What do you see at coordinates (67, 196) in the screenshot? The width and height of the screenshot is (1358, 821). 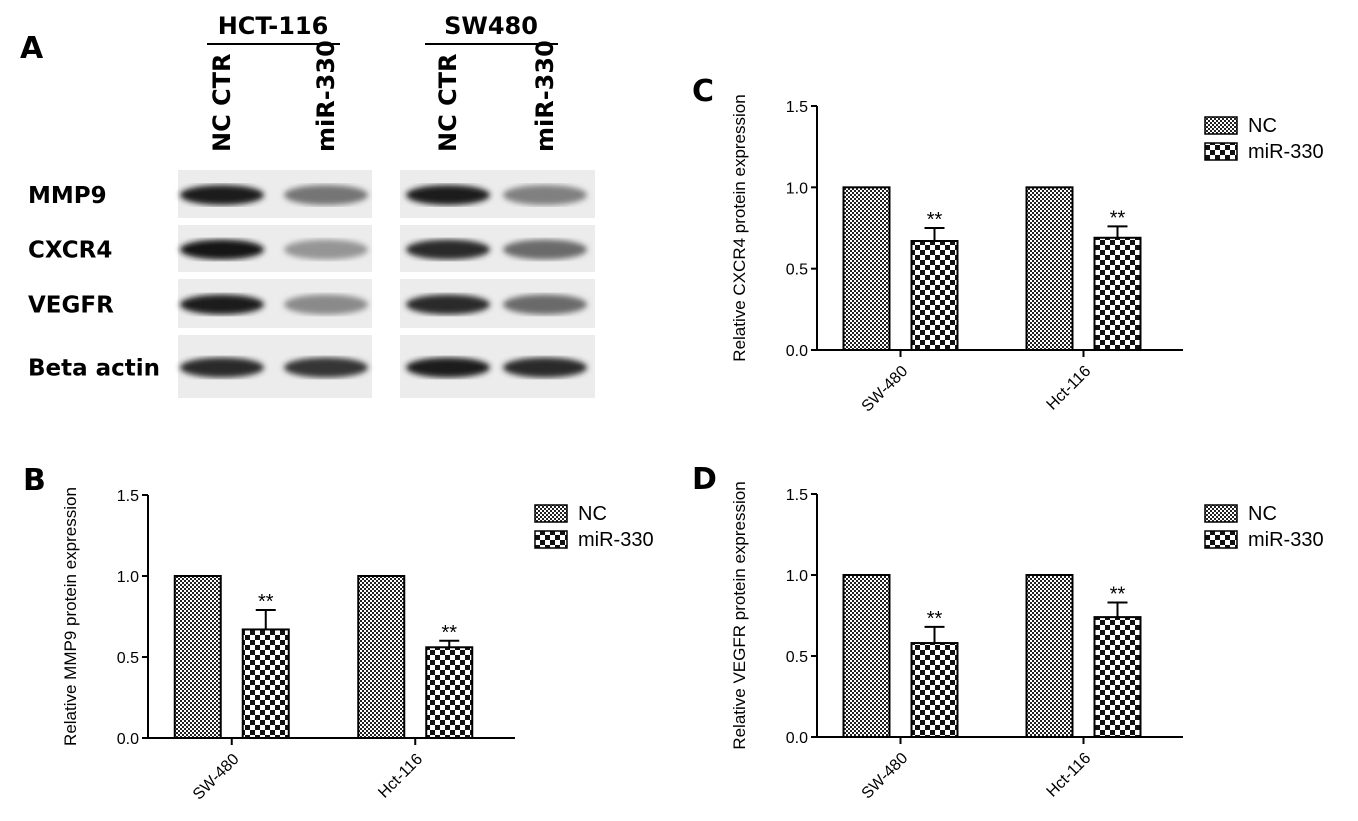 I see `row-label: MMP9` at bounding box center [67, 196].